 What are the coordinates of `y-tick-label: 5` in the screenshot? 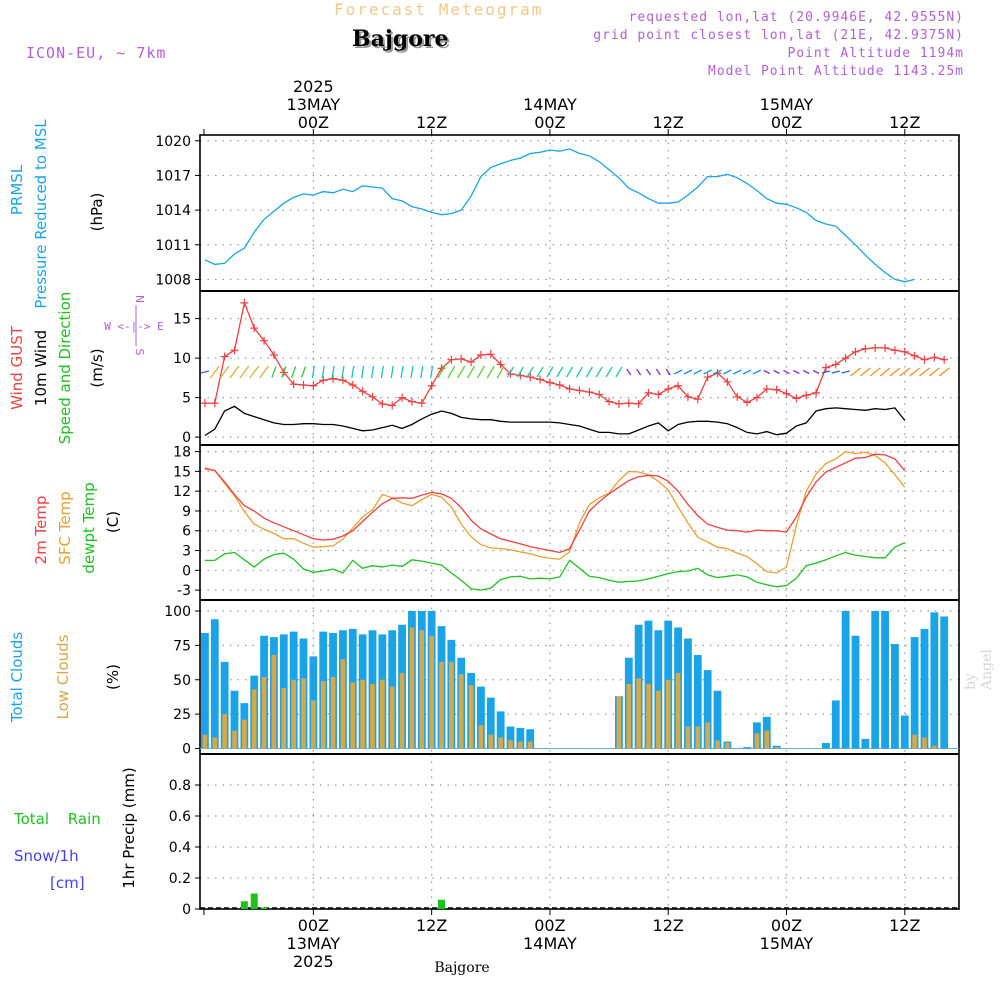 It's located at (186, 399).